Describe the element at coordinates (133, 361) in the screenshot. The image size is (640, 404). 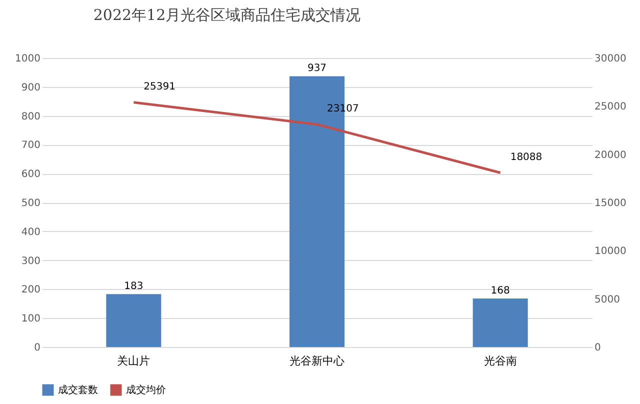
I see `x-tick-label: 关山片` at that location.